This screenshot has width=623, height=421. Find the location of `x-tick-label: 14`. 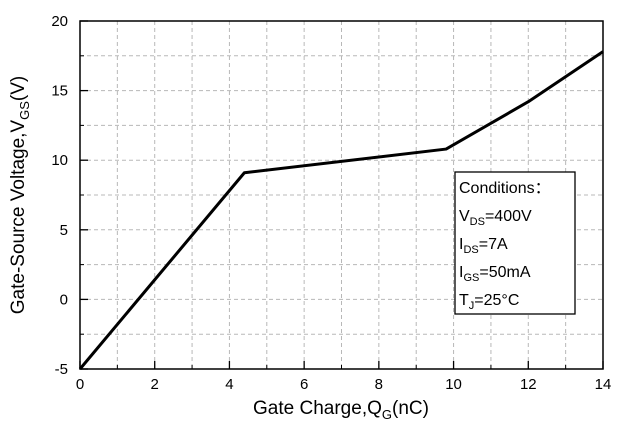

x-tick-label: 14 is located at coordinates (603, 384).